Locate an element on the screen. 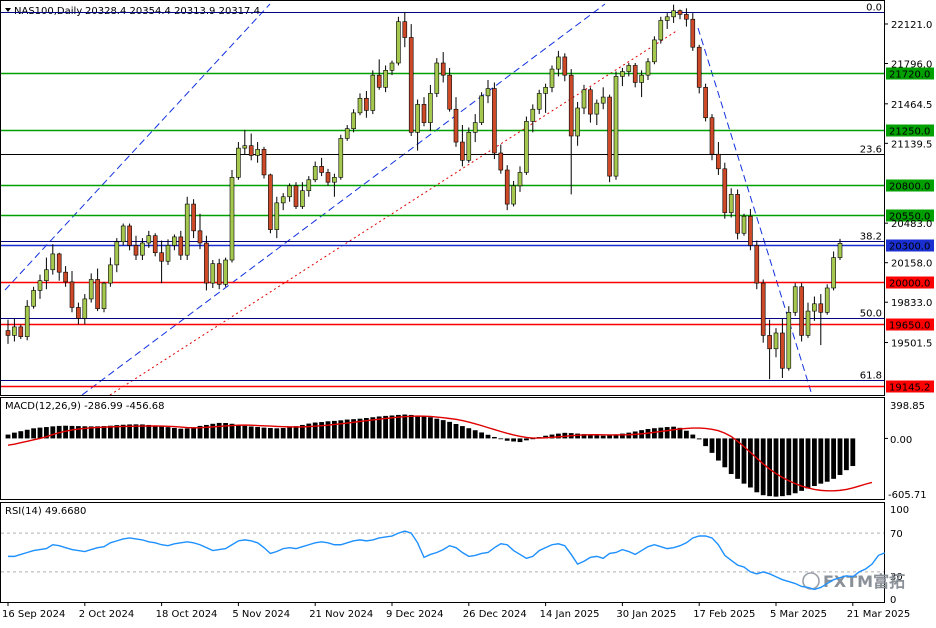 The height and width of the screenshot is (628, 936). fib-label: 0.0 is located at coordinates (874, 8).